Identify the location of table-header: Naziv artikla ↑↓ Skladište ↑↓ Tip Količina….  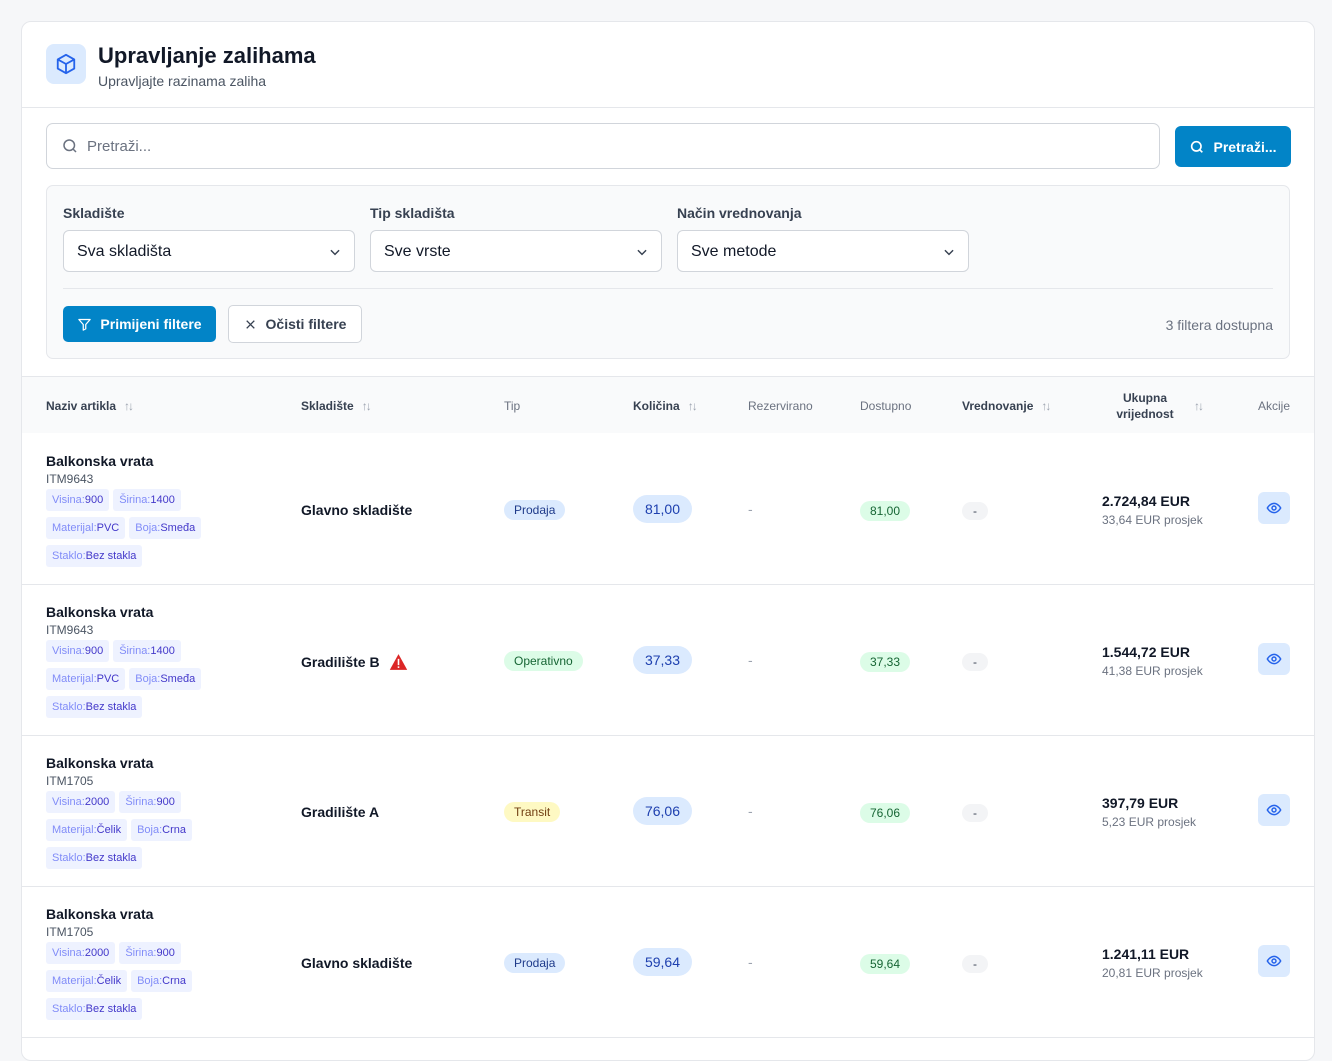
(668, 404).